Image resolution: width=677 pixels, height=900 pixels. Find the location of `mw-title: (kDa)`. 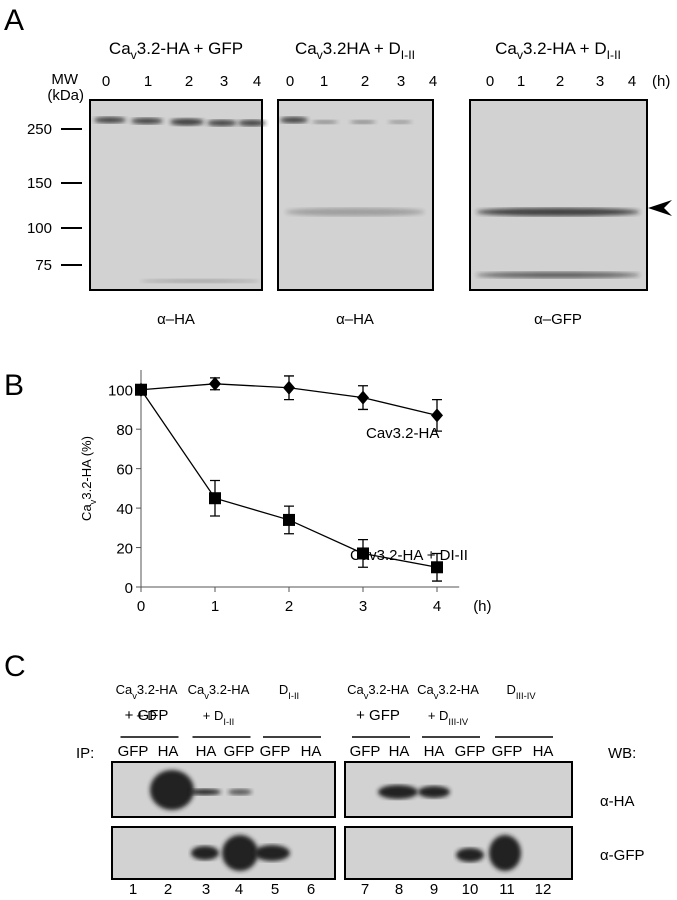

mw-title: (kDa) is located at coordinates (65, 95).